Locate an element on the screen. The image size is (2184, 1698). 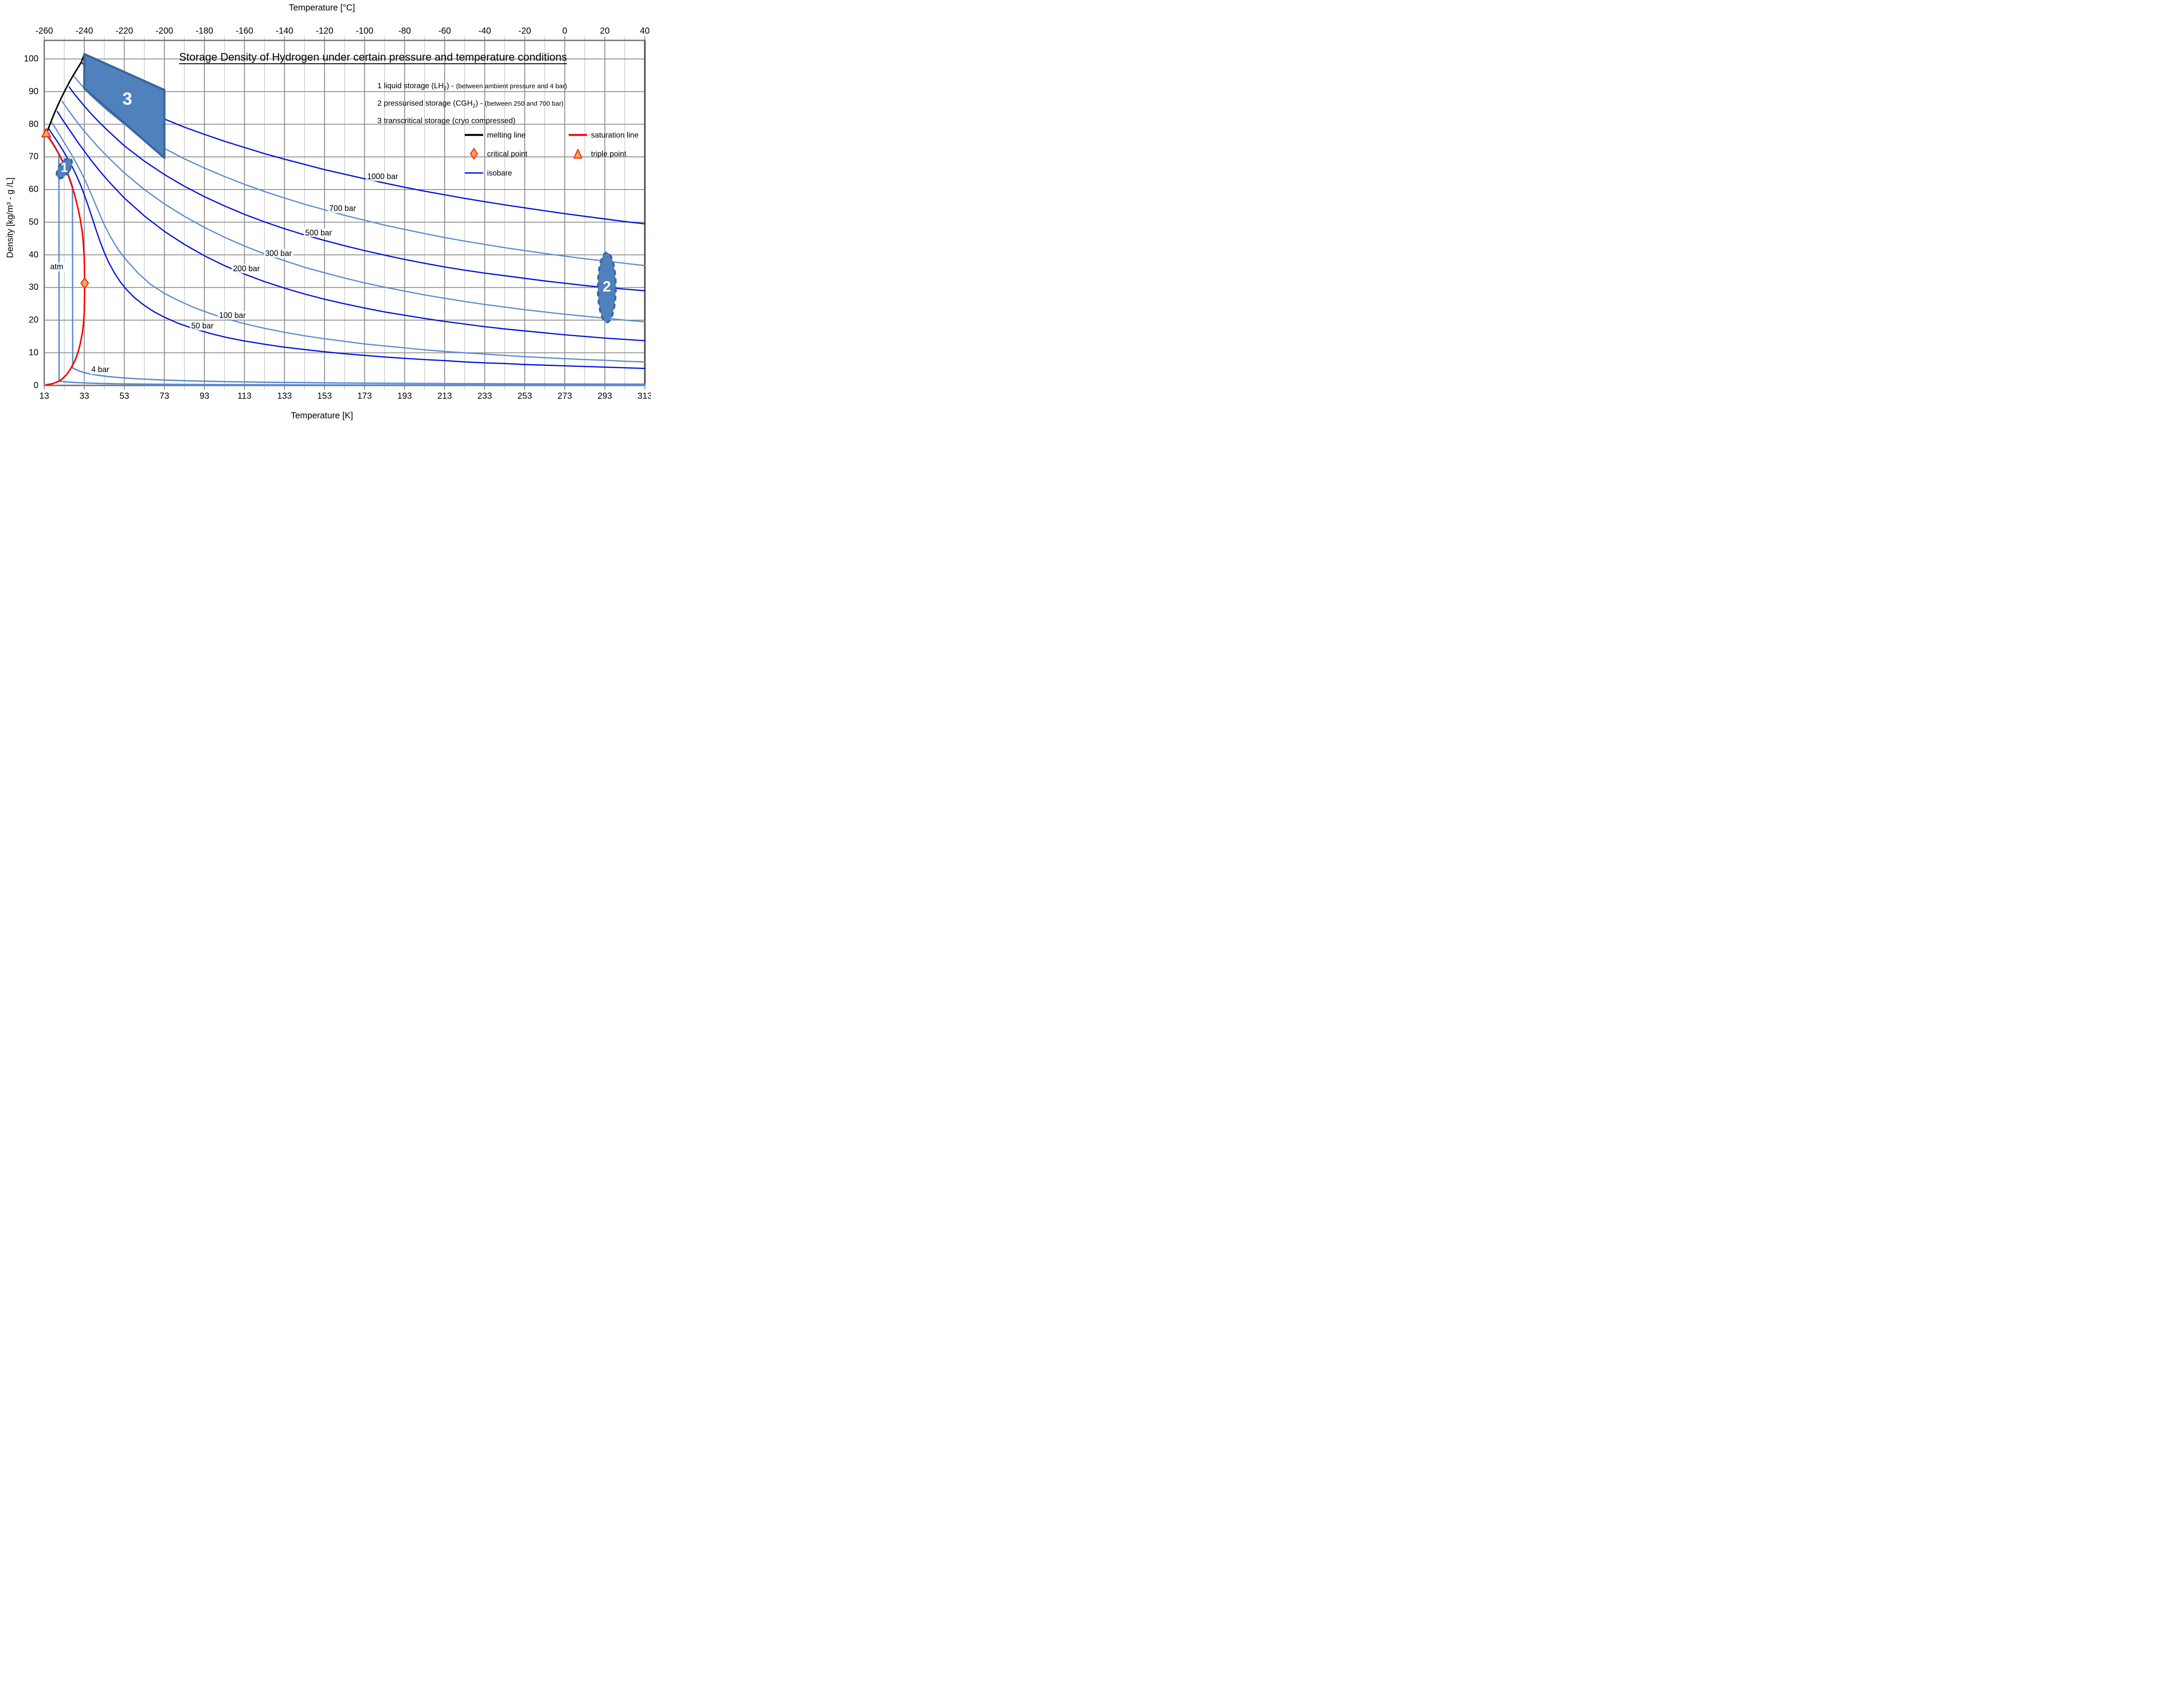
triple-point-marker is located at coordinates (46, 133).